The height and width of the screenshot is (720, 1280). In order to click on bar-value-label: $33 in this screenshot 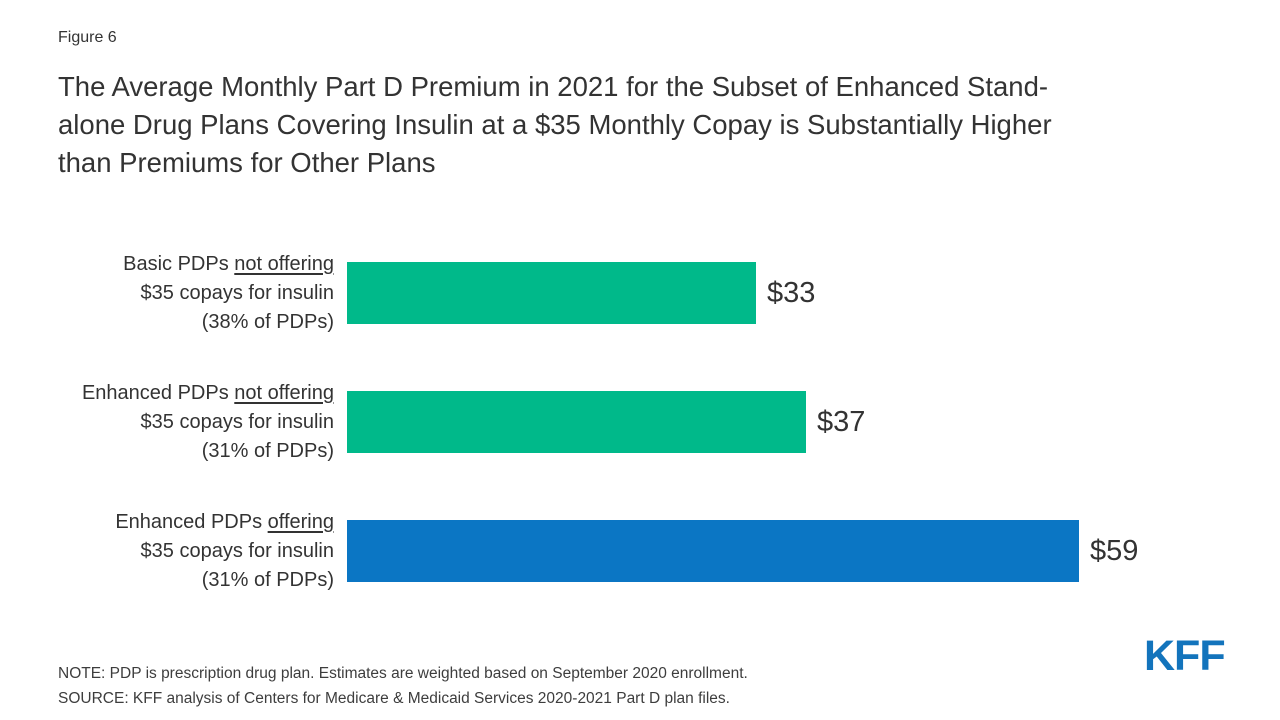, I will do `click(791, 292)`.